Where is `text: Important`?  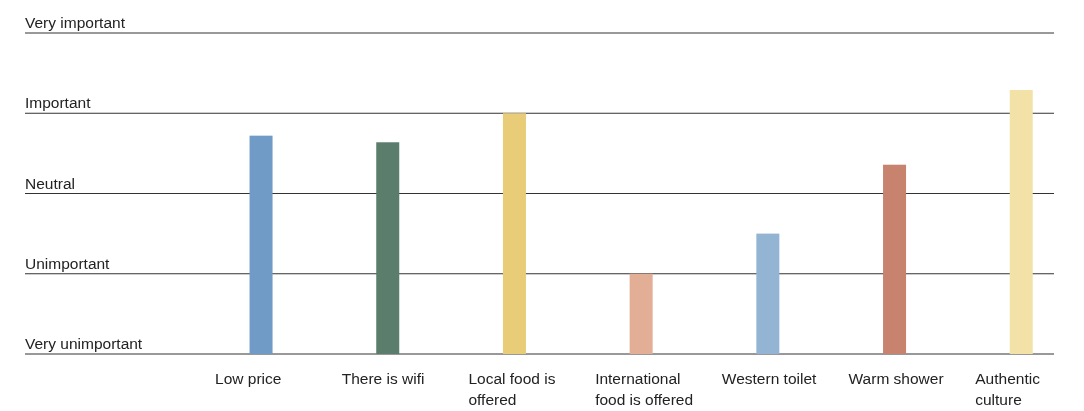 text: Important is located at coordinates (58, 103).